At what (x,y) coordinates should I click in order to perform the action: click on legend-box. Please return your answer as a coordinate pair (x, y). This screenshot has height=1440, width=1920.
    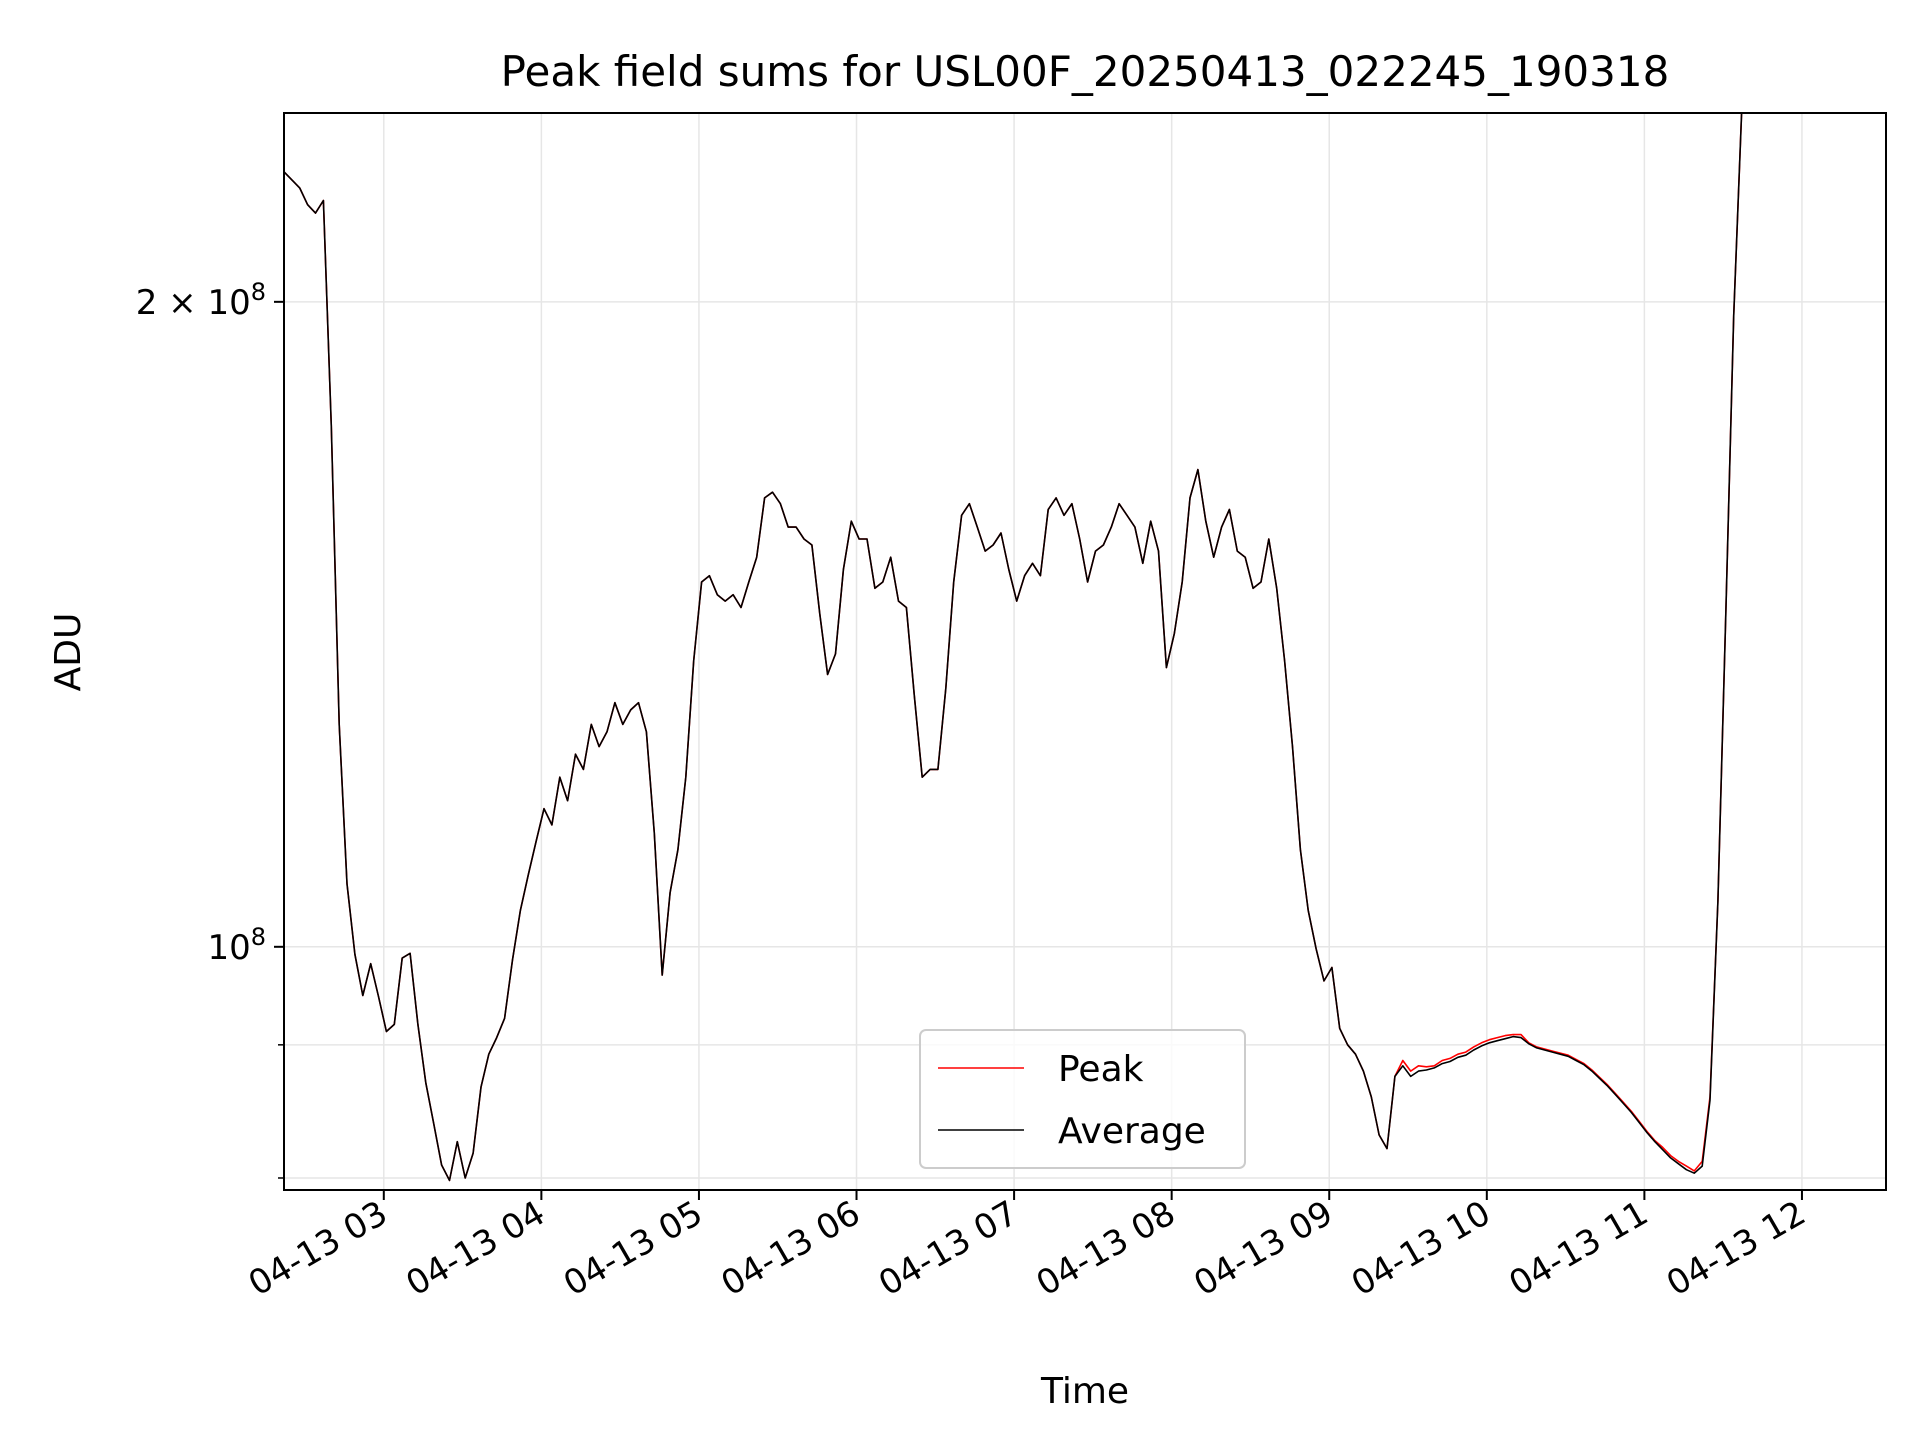
    Looking at the image, I should click on (1082, 1099).